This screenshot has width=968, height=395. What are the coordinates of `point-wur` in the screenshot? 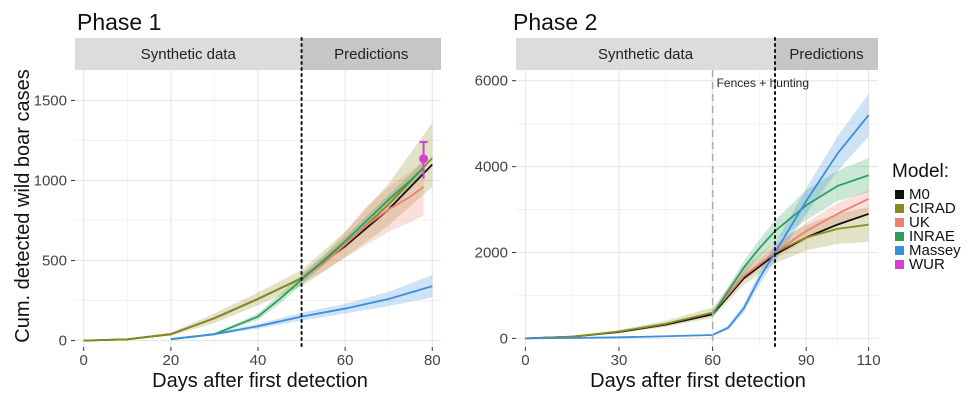 It's located at (424, 159).